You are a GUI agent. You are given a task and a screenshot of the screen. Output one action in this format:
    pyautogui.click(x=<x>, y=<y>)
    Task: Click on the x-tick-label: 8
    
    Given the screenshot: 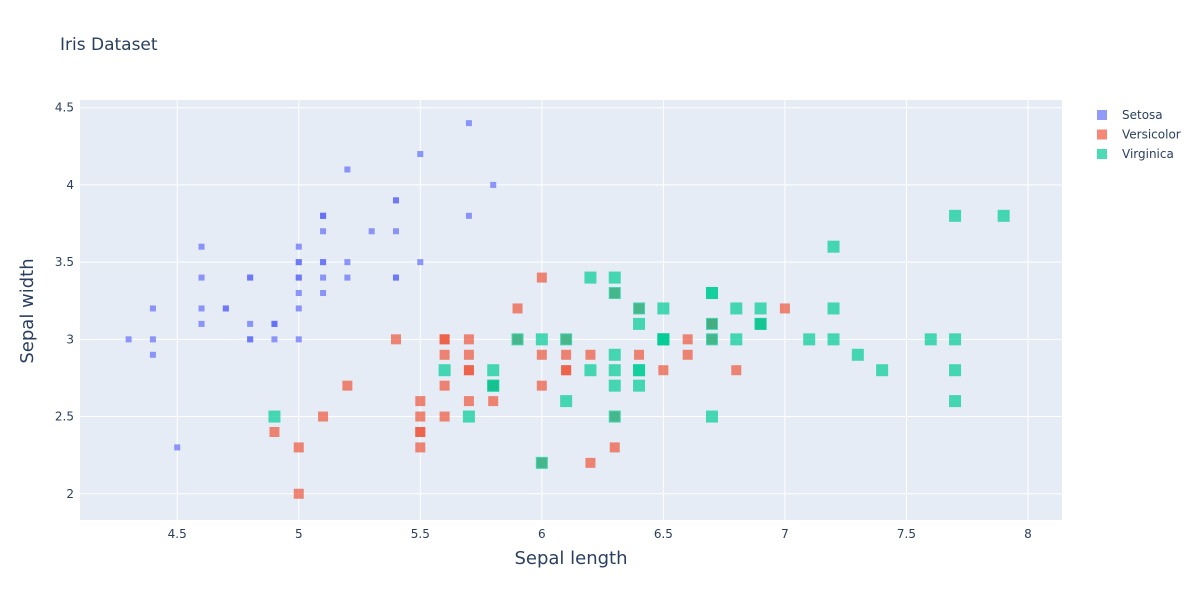 What is the action you would take?
    pyautogui.click(x=1028, y=534)
    